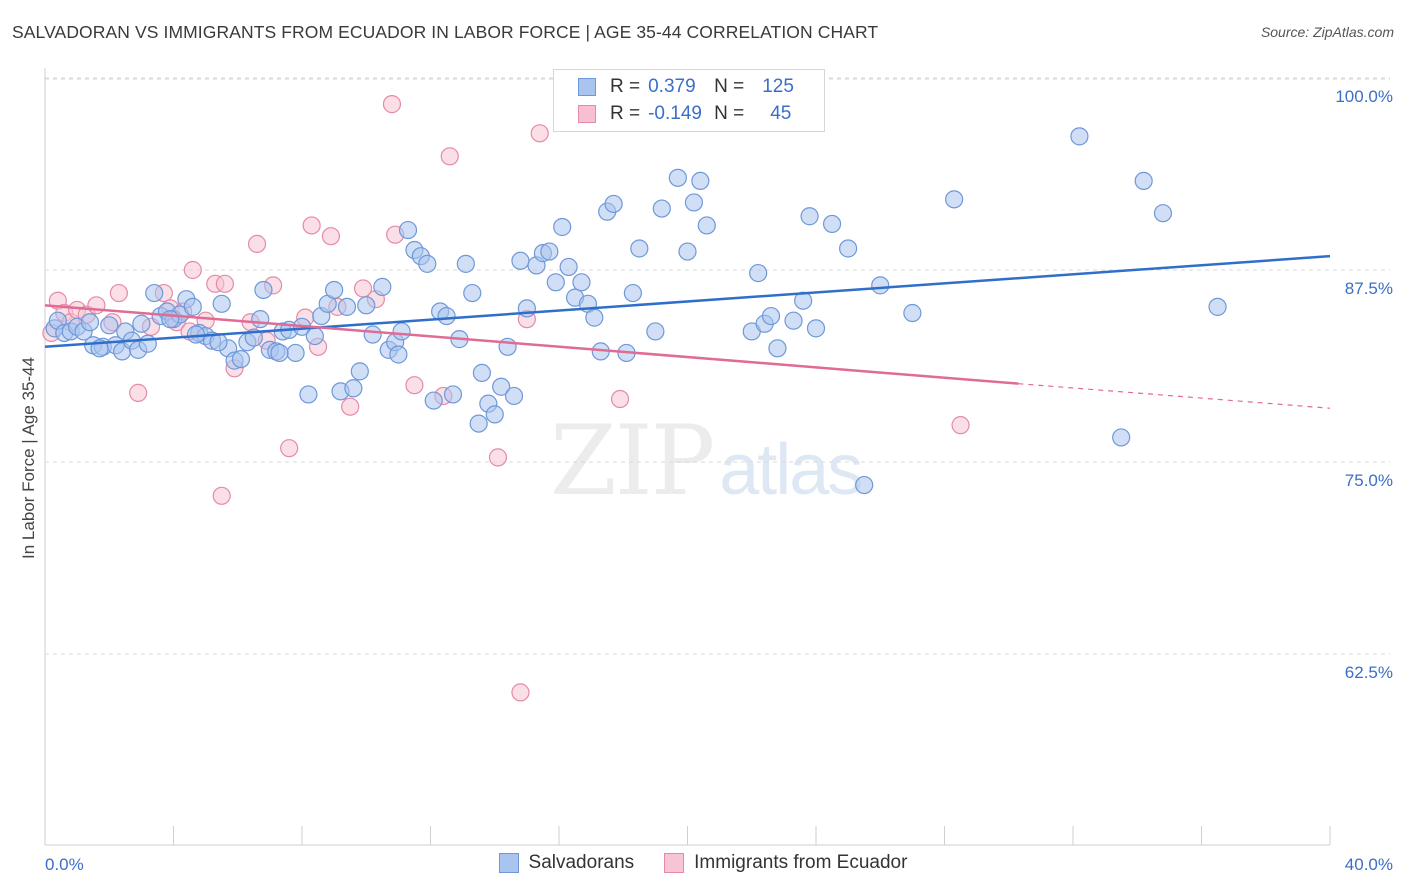  Describe the element at coordinates (778, 86) in the screenshot. I see `n-value: 125` at that location.